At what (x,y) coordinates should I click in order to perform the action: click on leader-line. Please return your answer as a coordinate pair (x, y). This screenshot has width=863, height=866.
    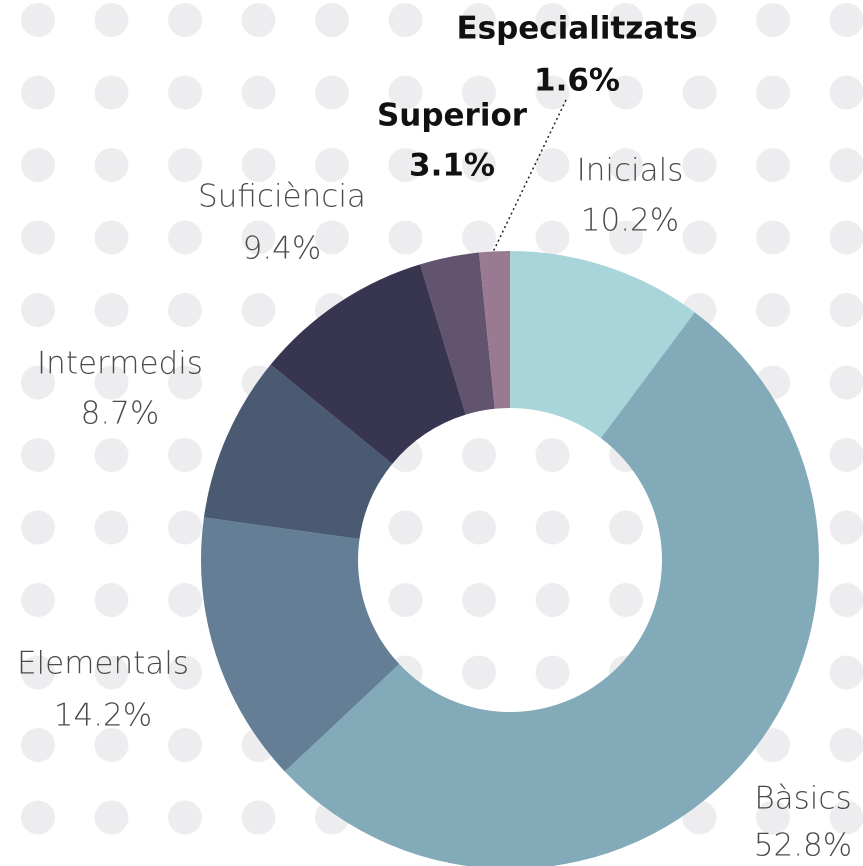
    Looking at the image, I should click on (529, 176).